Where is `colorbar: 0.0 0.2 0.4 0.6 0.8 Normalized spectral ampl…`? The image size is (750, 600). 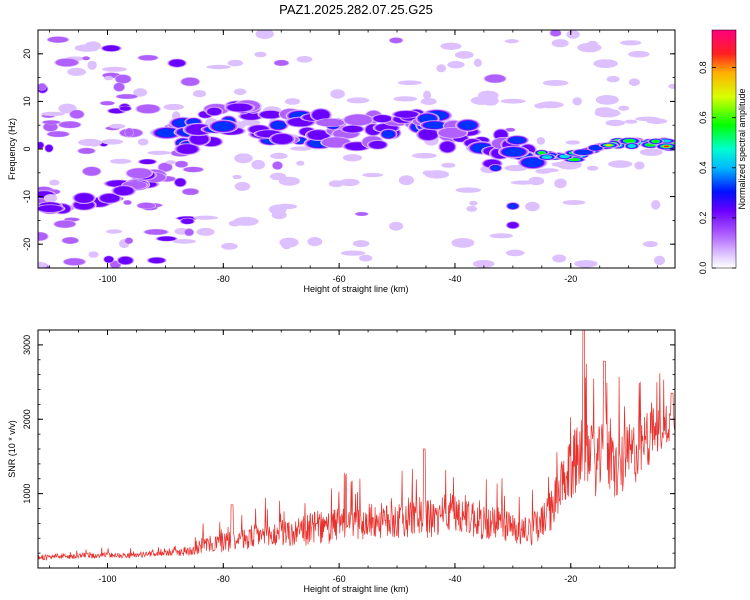 colorbar: 0.0 0.2 0.4 0.6 0.8 Normalized spectral ampl… is located at coordinates (722, 152).